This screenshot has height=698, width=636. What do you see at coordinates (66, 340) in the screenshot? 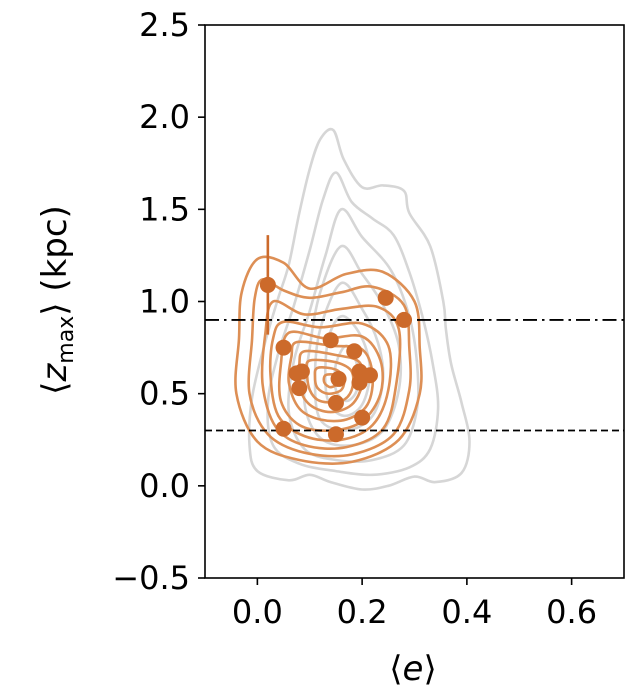
I see `y-axis-label-sub: max` at bounding box center [66, 340].